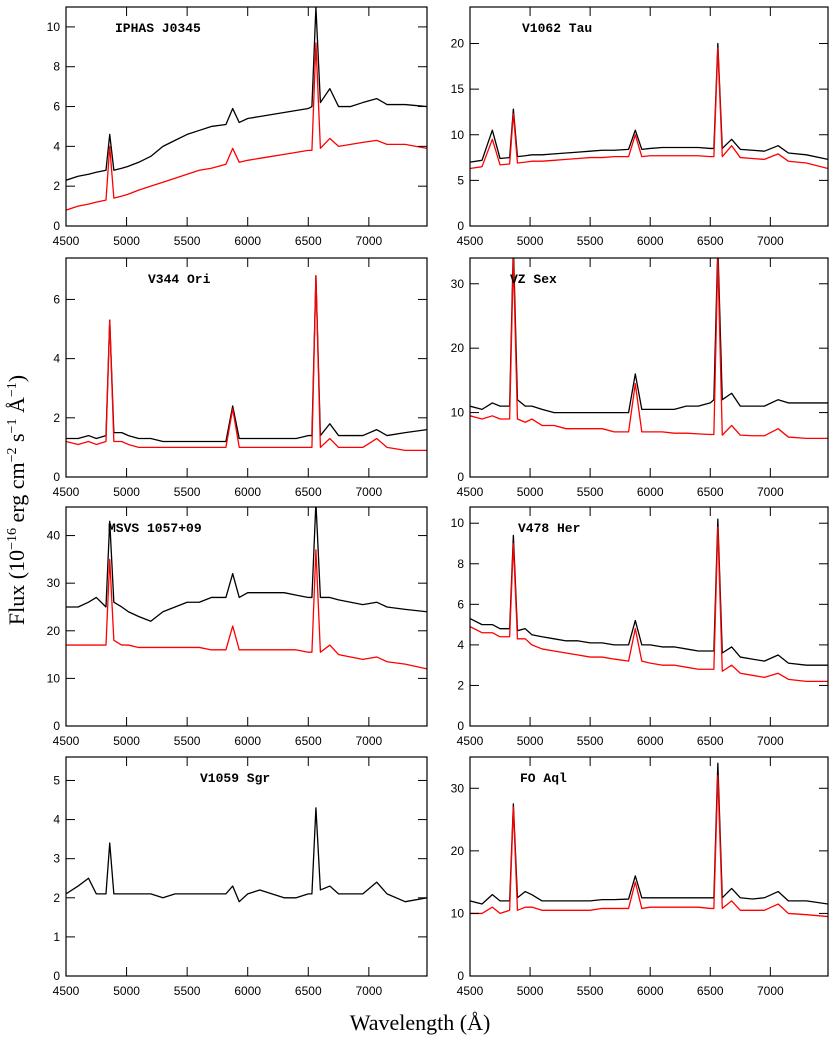 The width and height of the screenshot is (830, 1041). Describe the element at coordinates (458, 89) in the screenshot. I see `y-tick-label: 15` at that location.